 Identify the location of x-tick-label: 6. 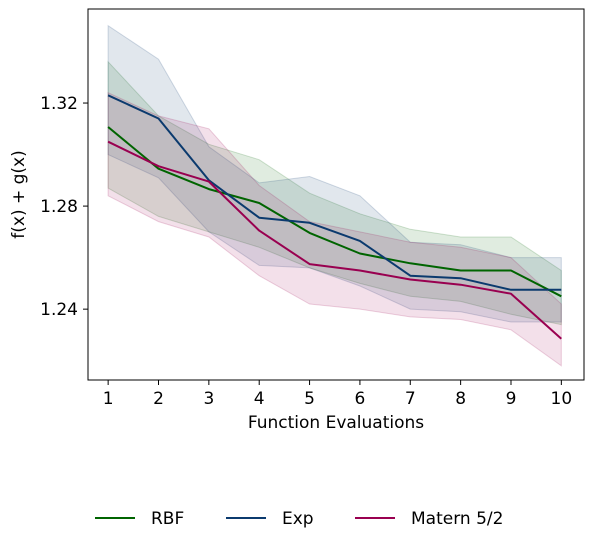
(360, 399).